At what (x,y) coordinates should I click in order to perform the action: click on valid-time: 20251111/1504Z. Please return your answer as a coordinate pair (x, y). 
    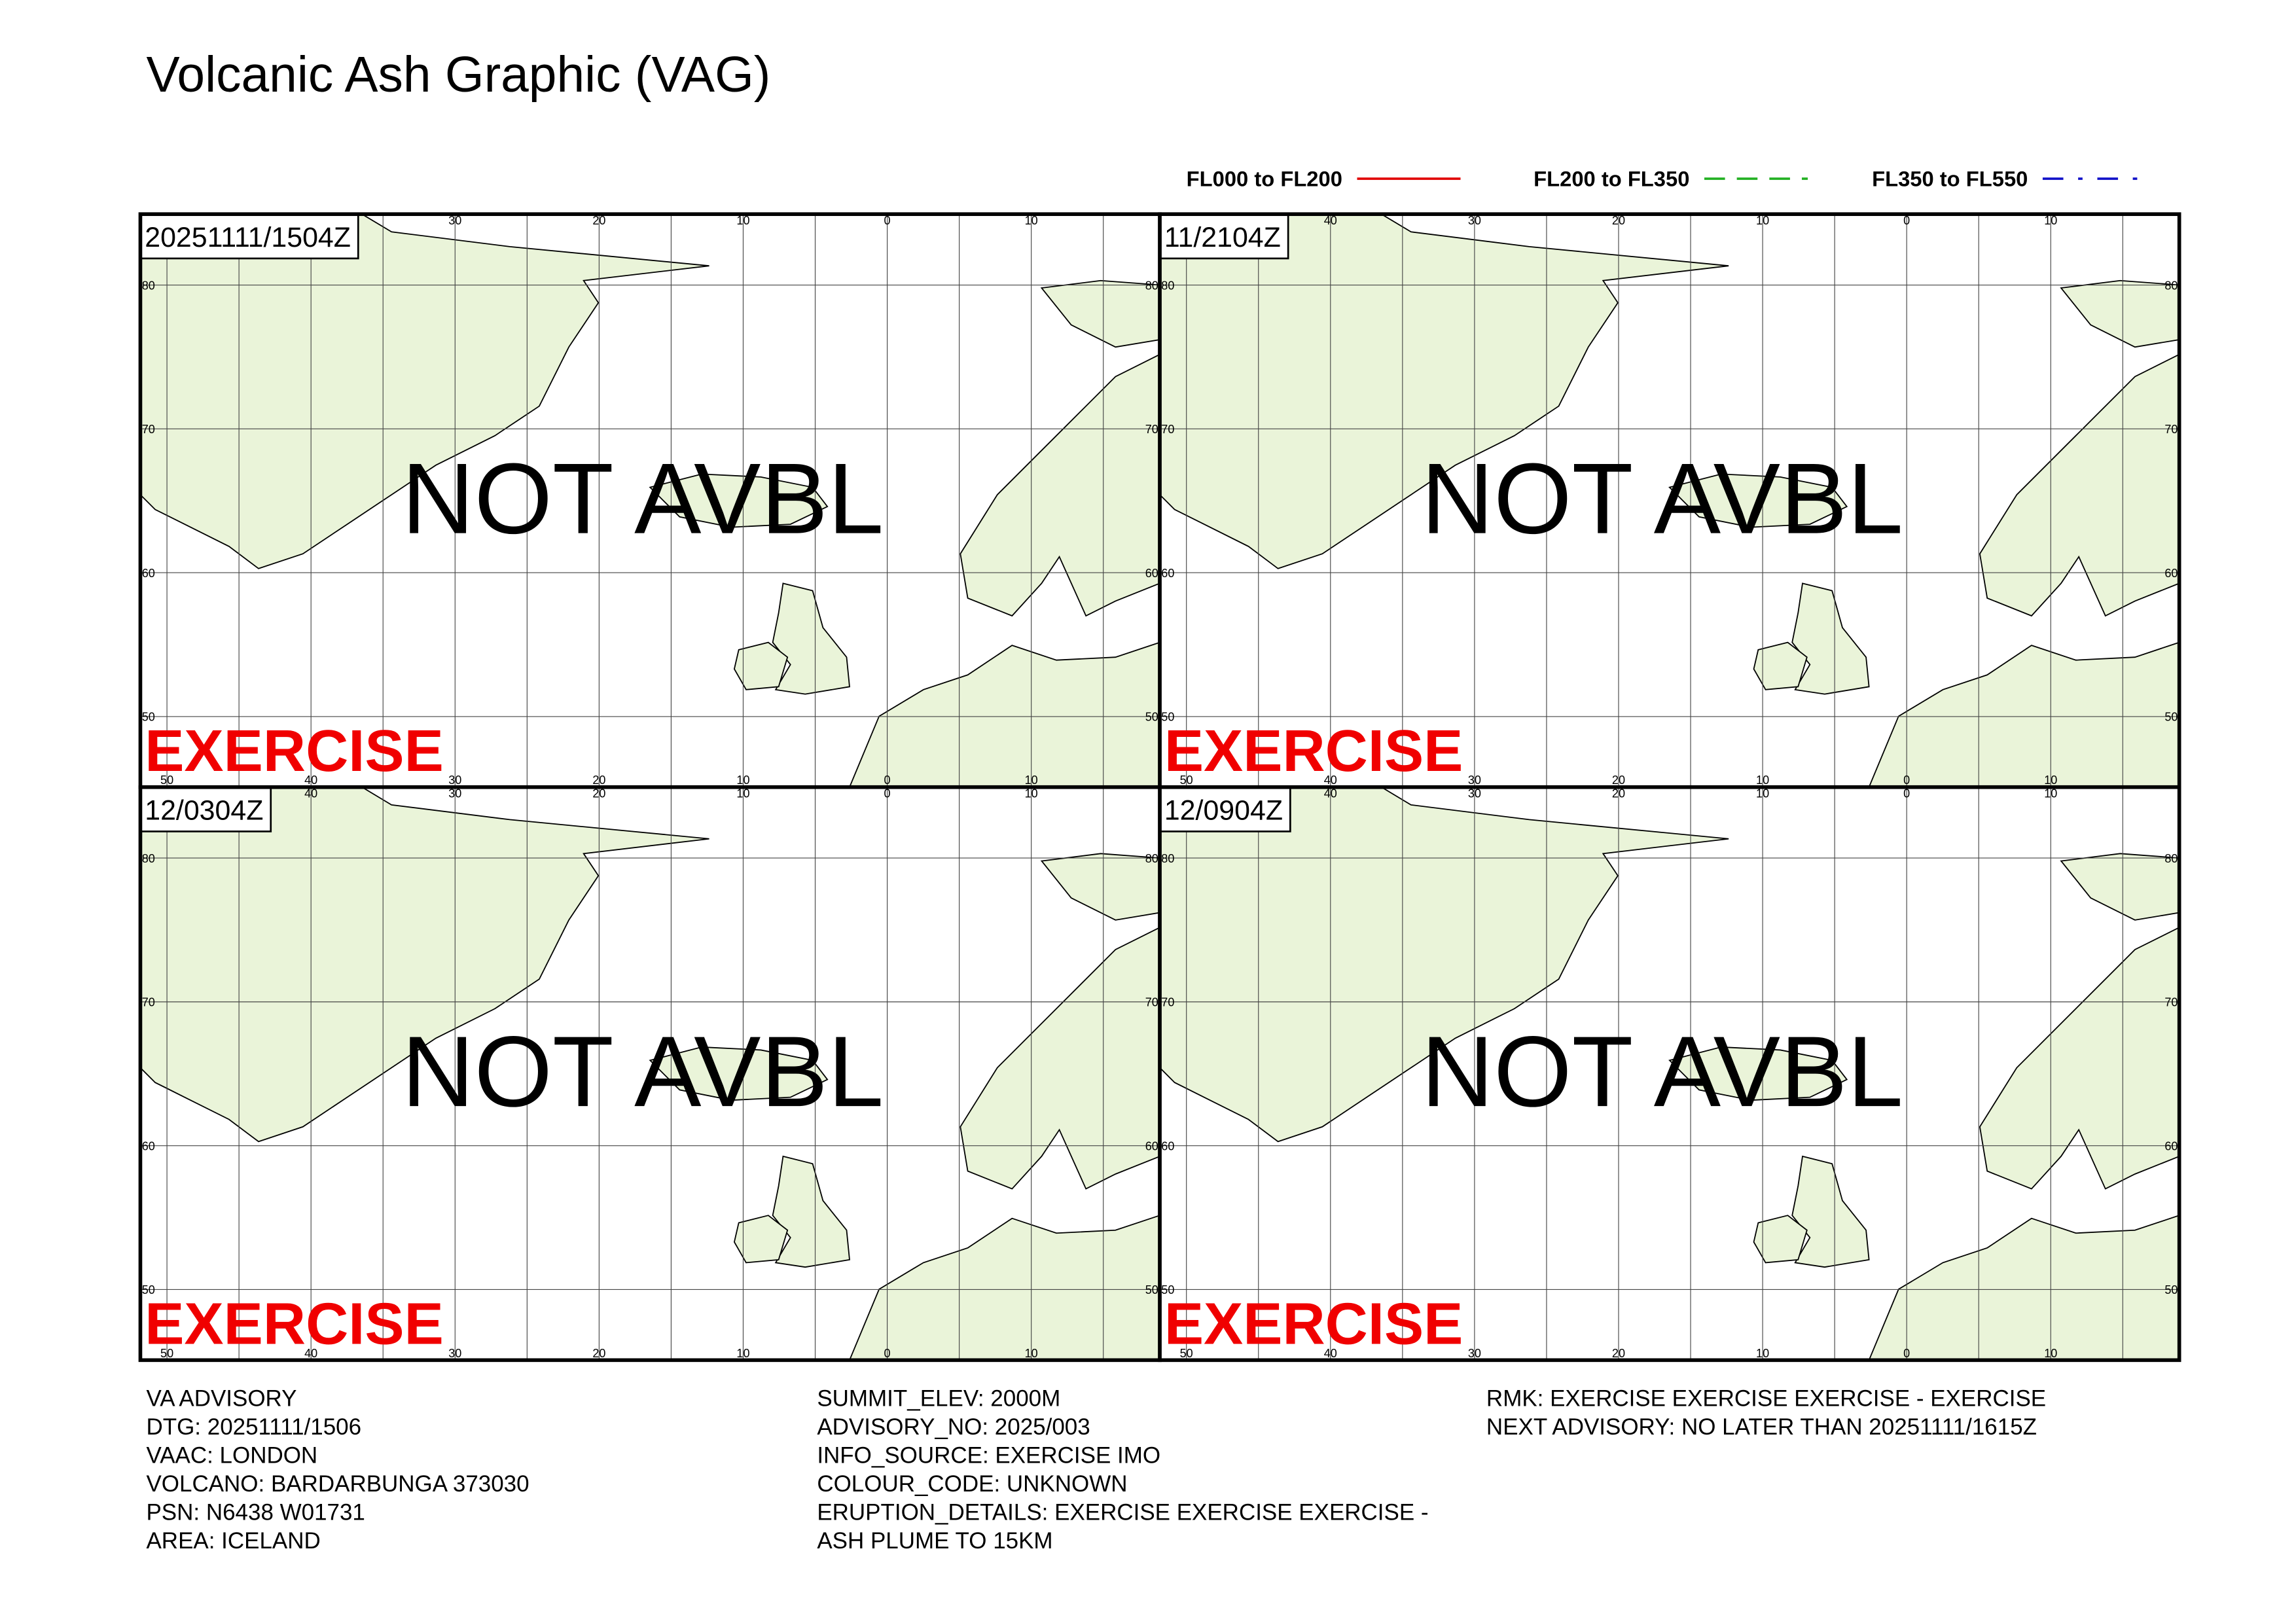
    Looking at the image, I should click on (248, 238).